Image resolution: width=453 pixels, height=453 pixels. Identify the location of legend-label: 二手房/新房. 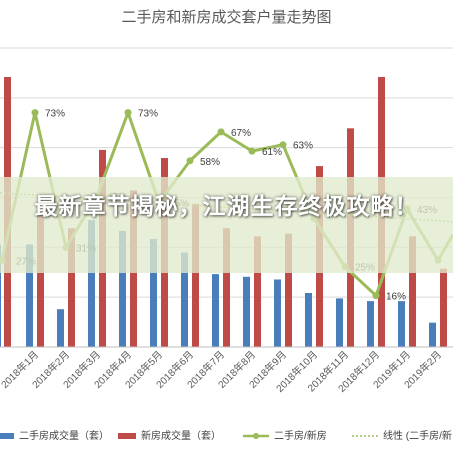
(300, 436).